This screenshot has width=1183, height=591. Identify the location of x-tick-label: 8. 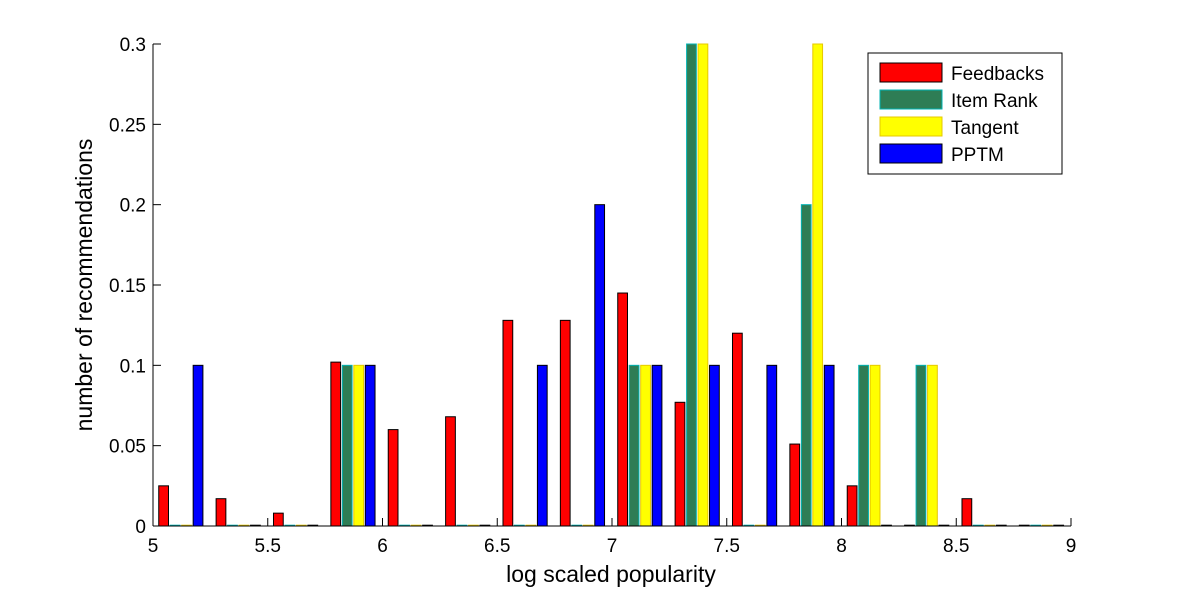
(841, 546).